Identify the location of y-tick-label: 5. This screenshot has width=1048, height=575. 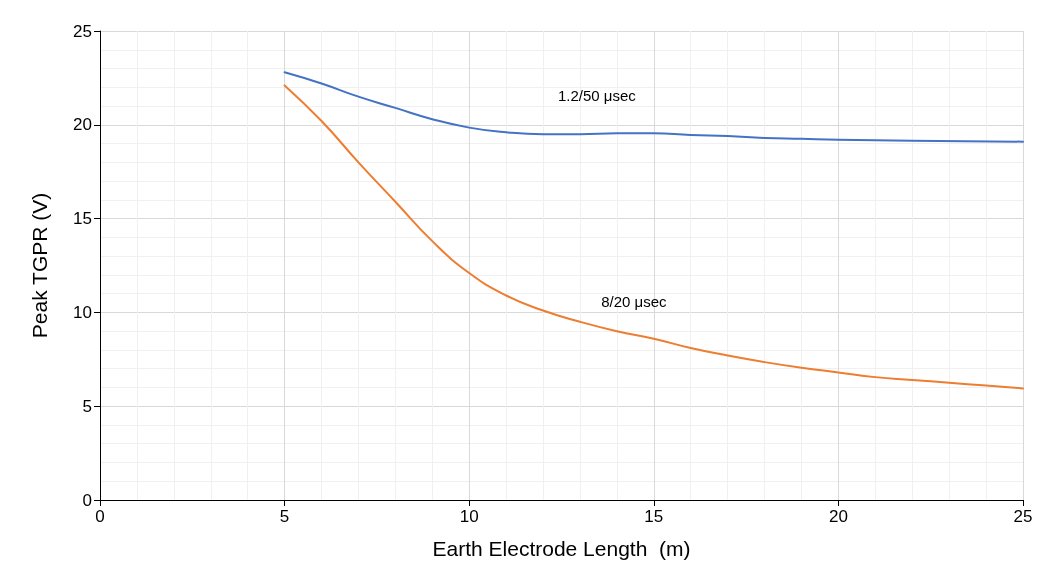
(87, 406).